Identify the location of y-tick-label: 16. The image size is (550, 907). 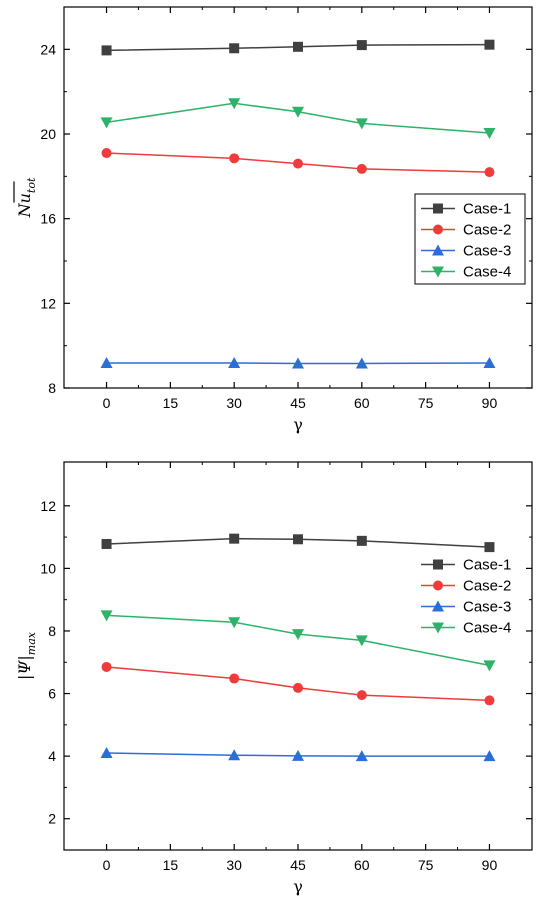
(48, 219).